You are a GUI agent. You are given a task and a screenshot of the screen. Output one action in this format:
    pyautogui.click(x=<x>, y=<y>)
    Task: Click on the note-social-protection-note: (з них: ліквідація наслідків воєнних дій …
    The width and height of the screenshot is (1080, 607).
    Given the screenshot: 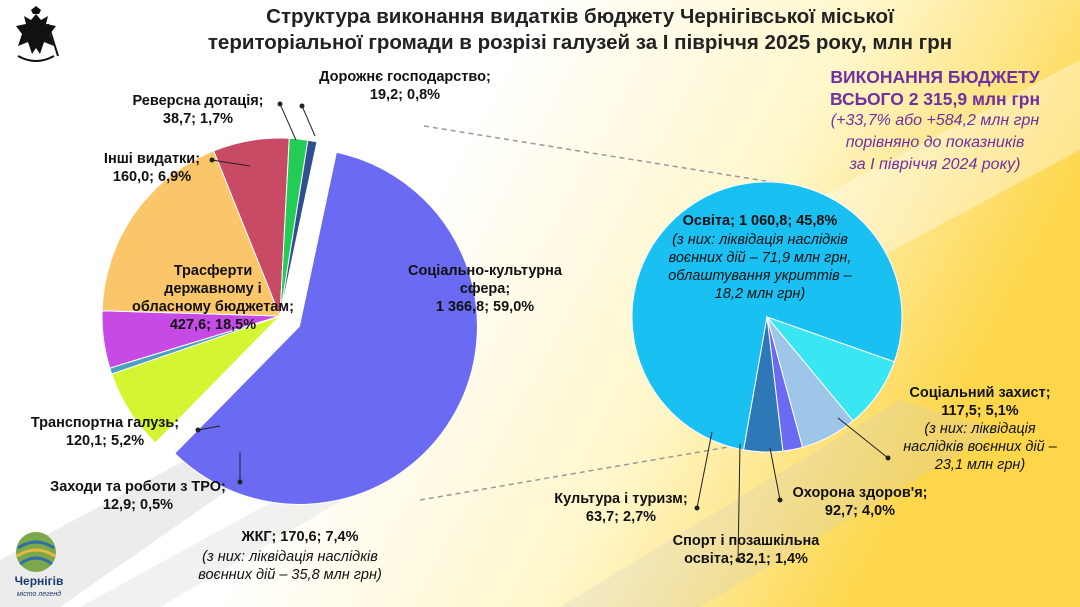 What is the action you would take?
    pyautogui.click(x=980, y=447)
    